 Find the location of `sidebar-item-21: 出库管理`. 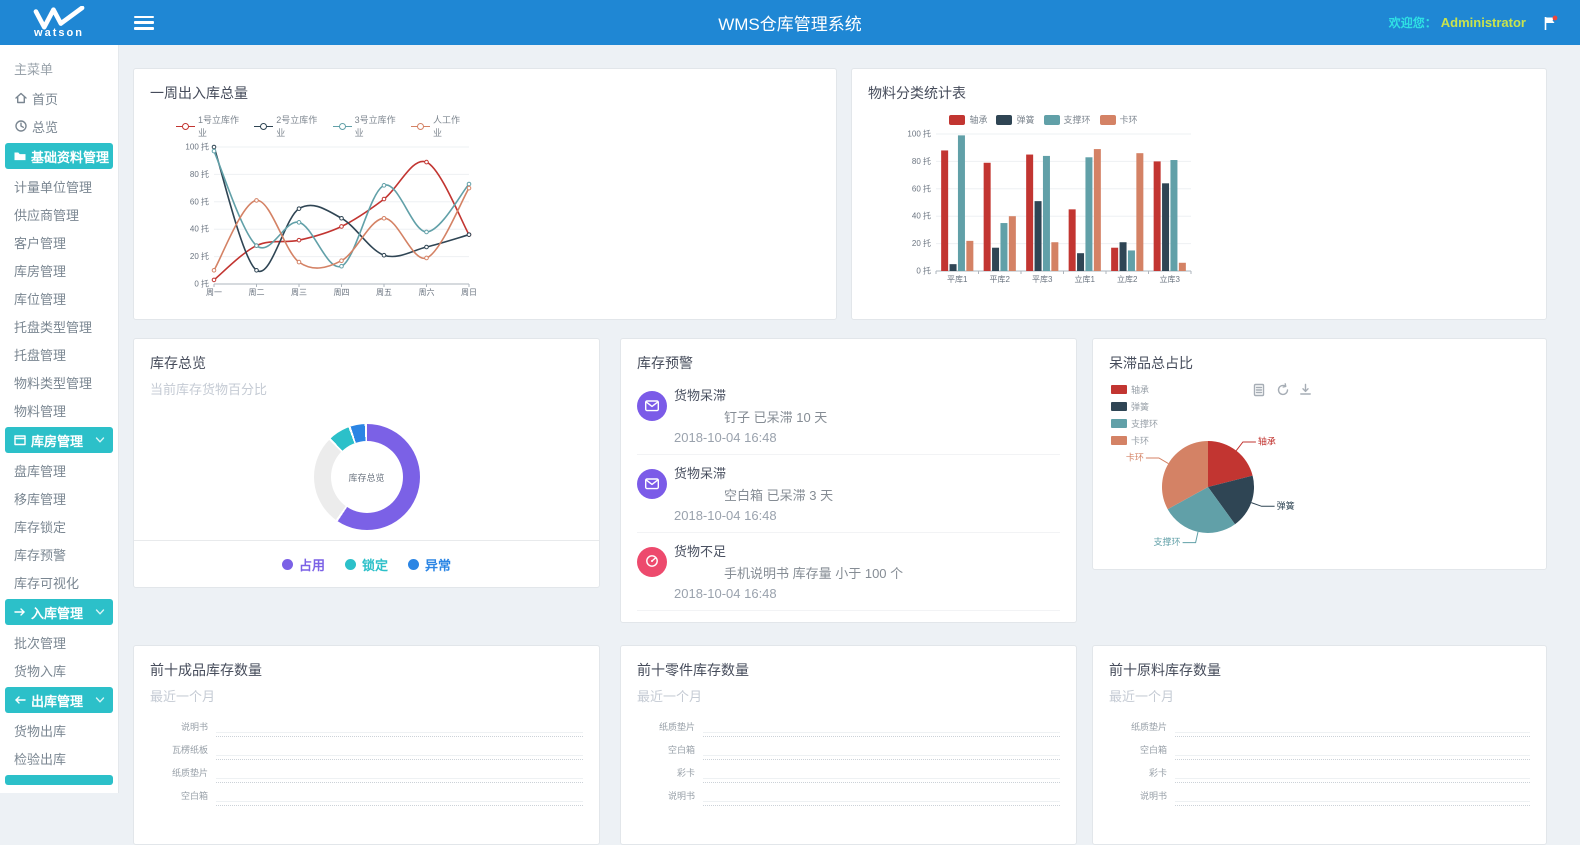

sidebar-item-21: 出库管理 is located at coordinates (59, 700).